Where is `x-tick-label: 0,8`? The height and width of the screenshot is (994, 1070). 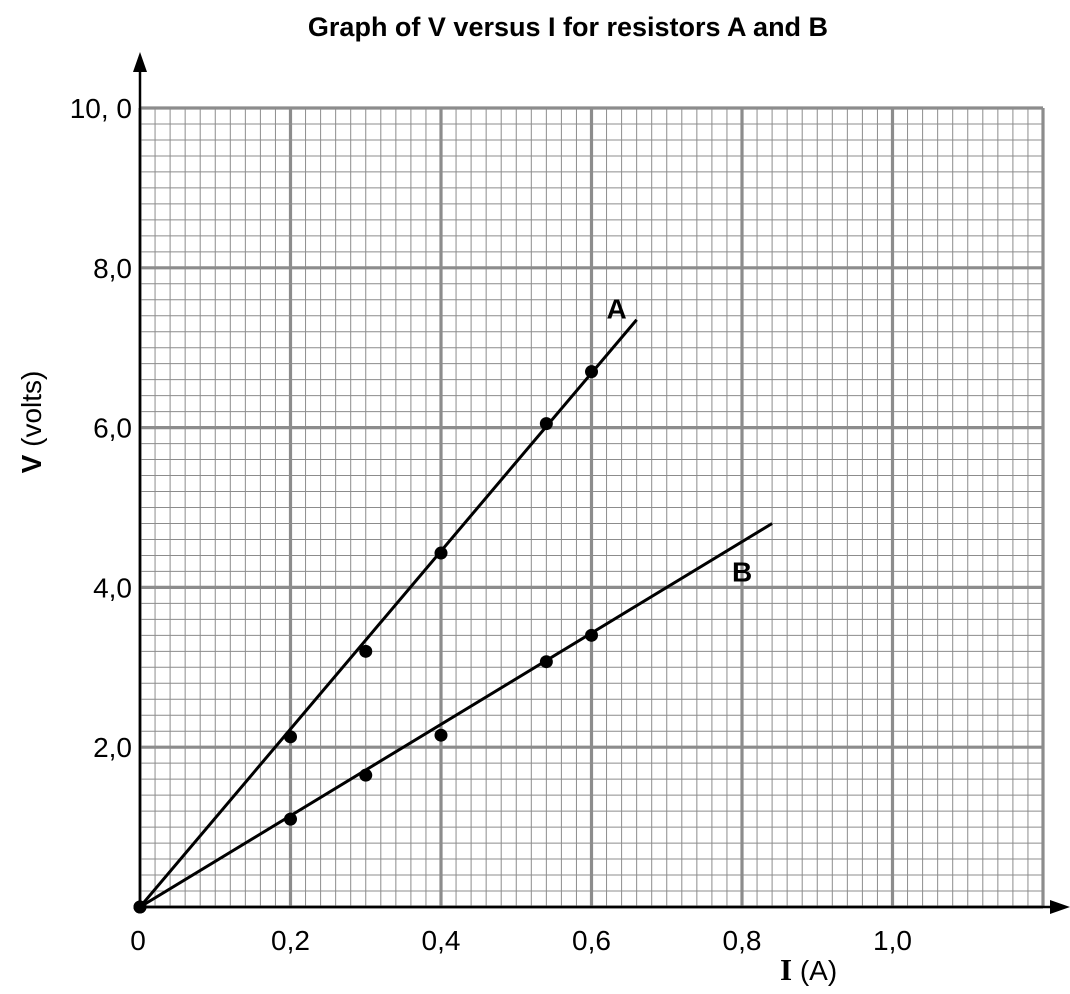 x-tick-label: 0,8 is located at coordinates (742, 940).